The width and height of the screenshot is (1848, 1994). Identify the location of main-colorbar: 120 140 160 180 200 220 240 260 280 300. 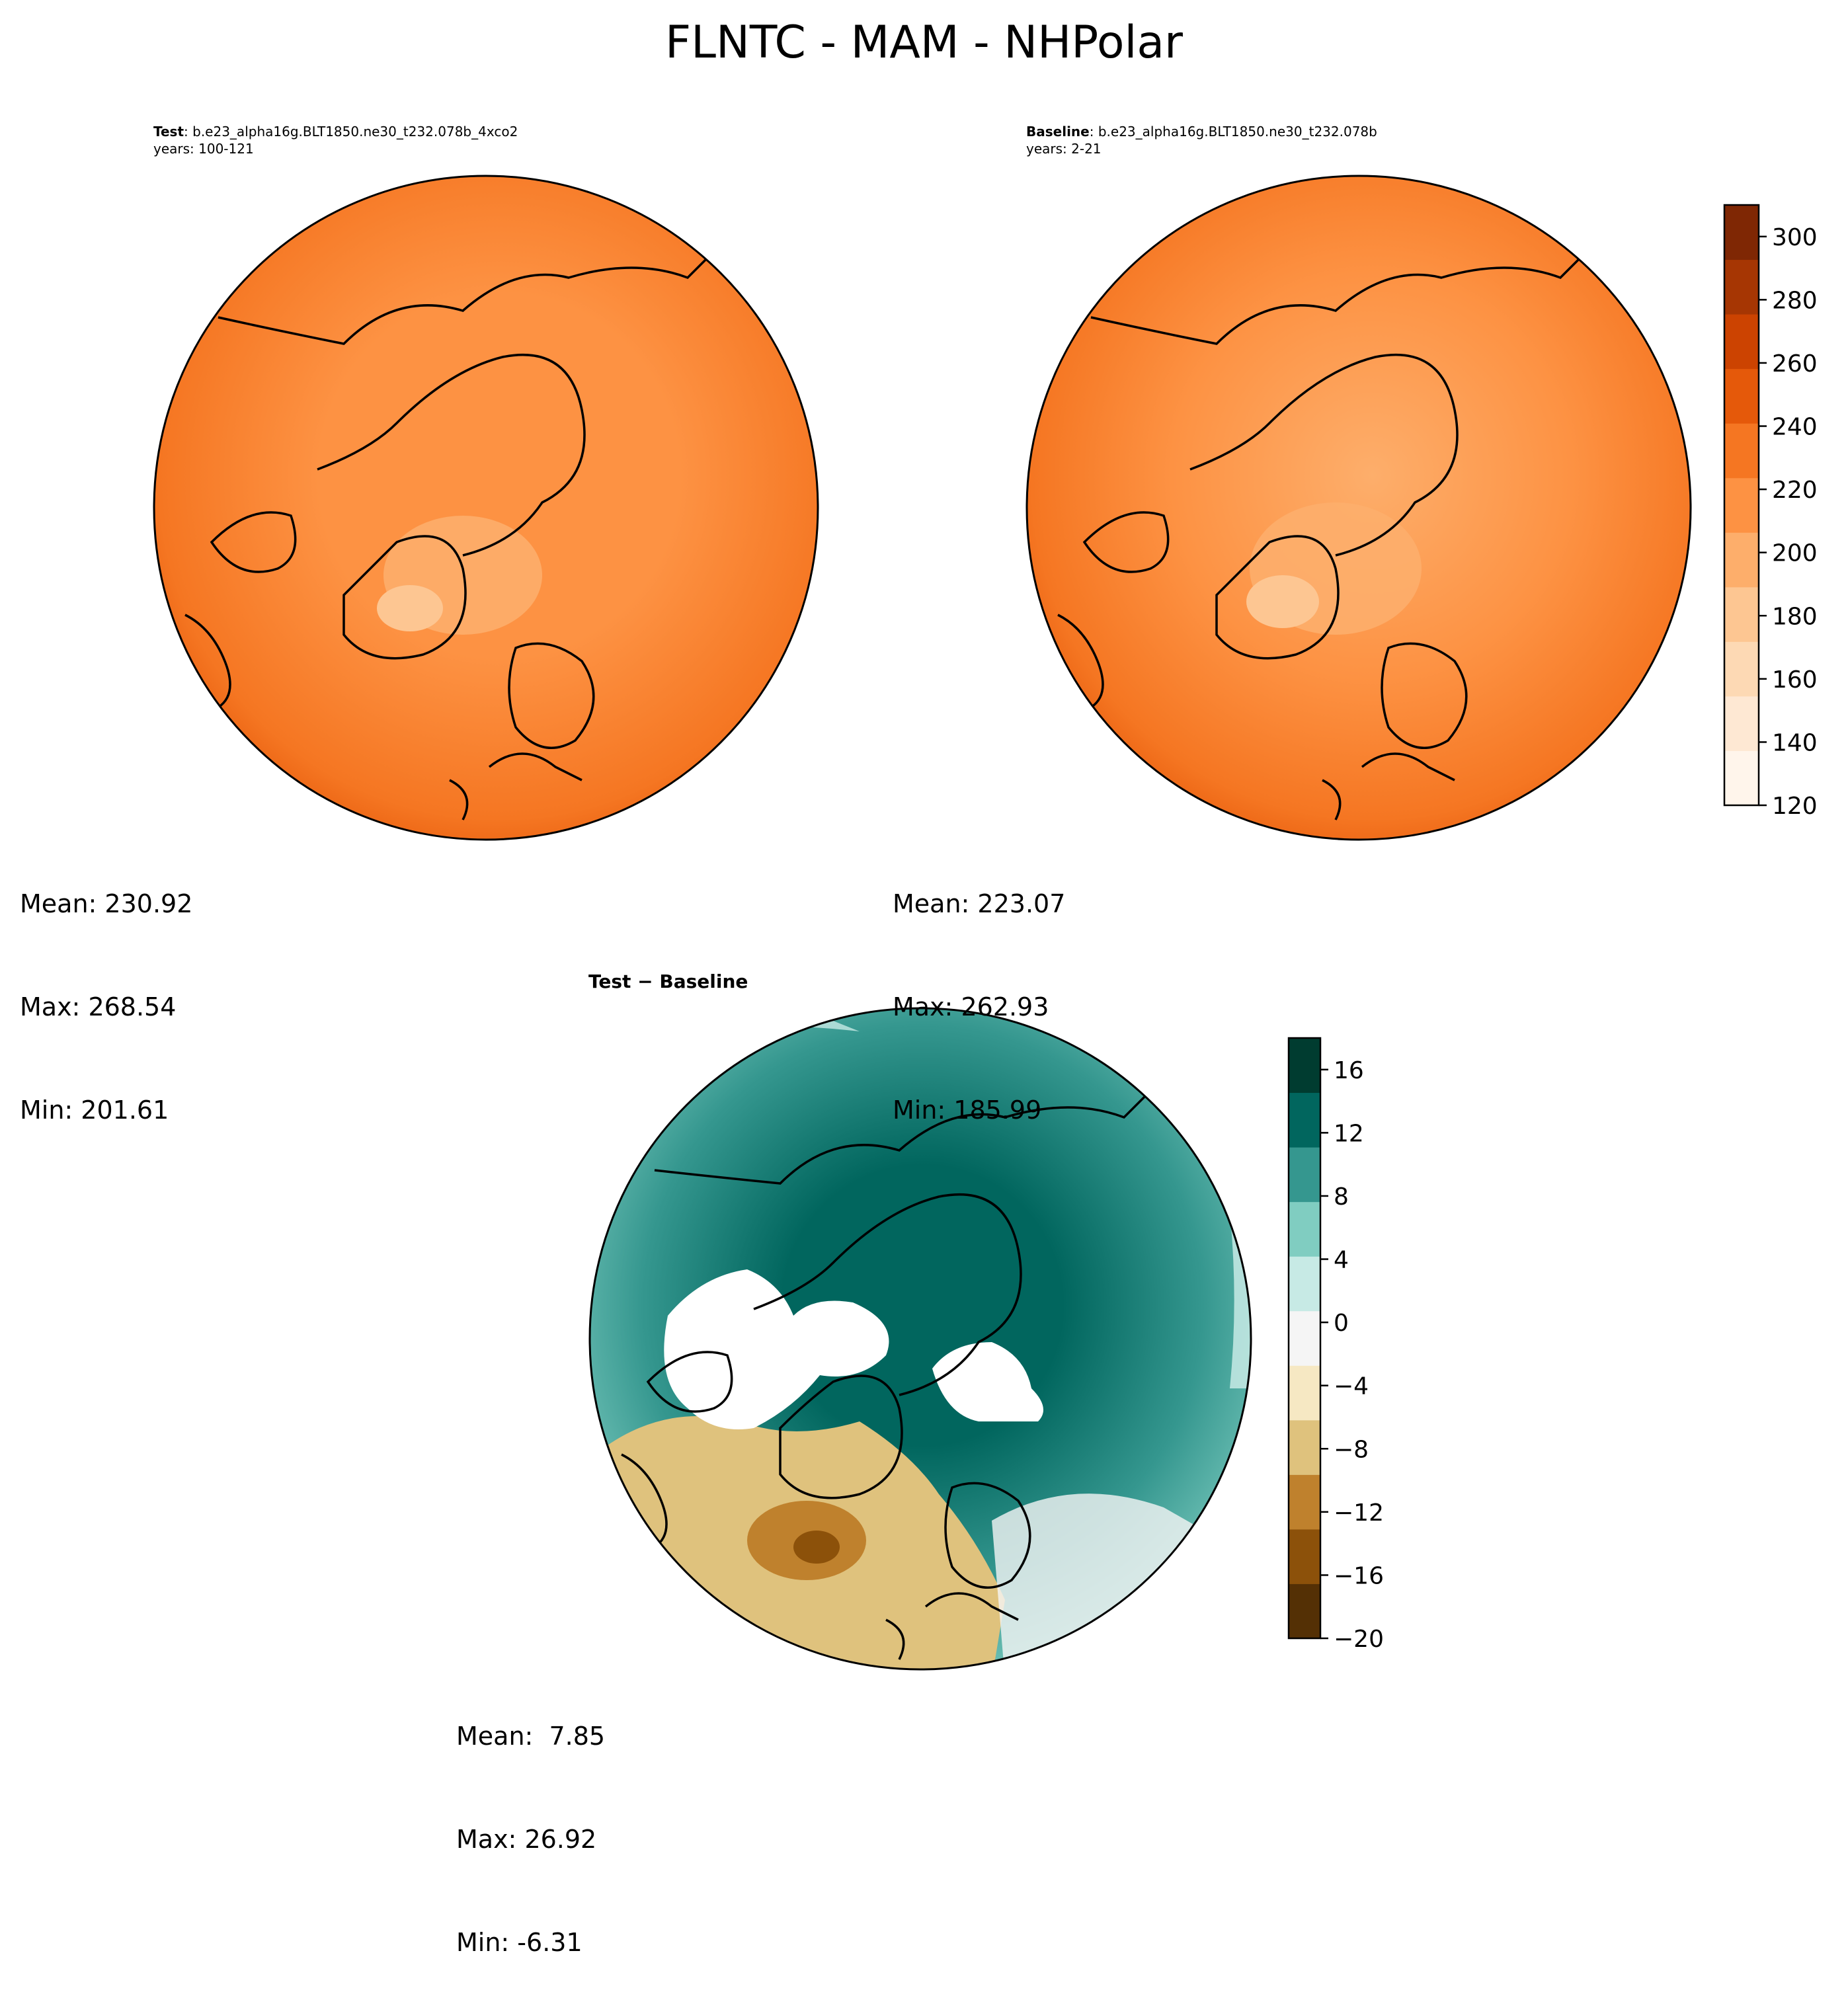
(1770, 512).